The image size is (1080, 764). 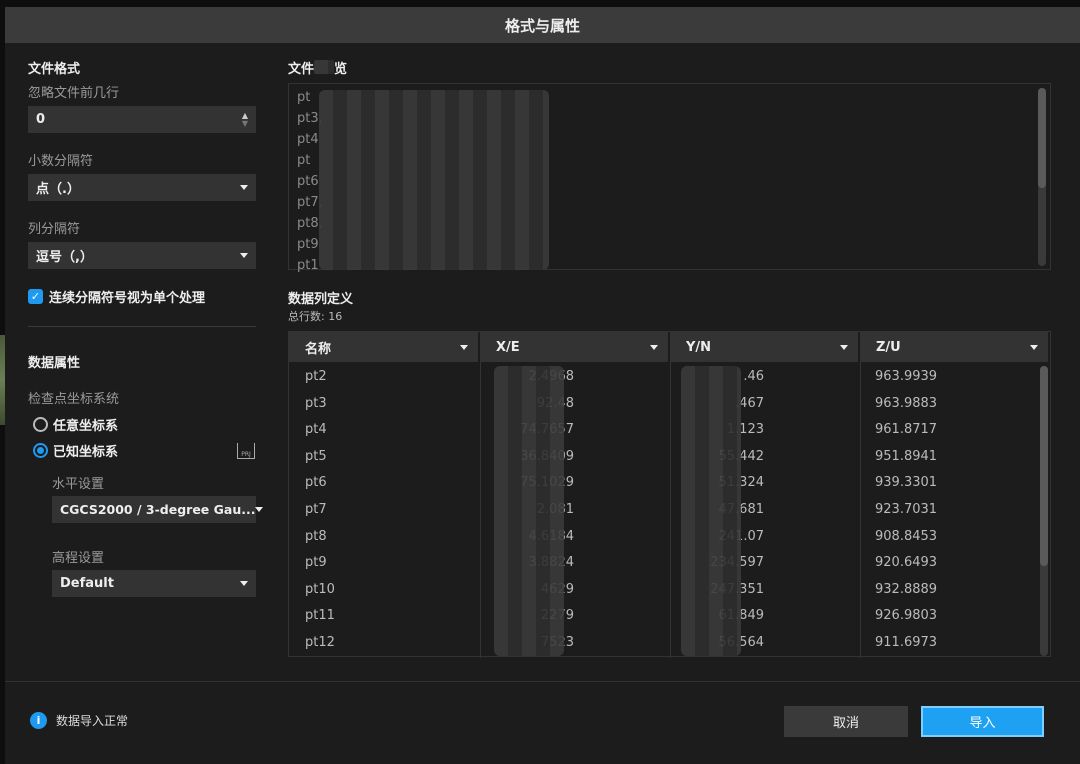 I want to click on table-cell: pt12, so click(x=320, y=642).